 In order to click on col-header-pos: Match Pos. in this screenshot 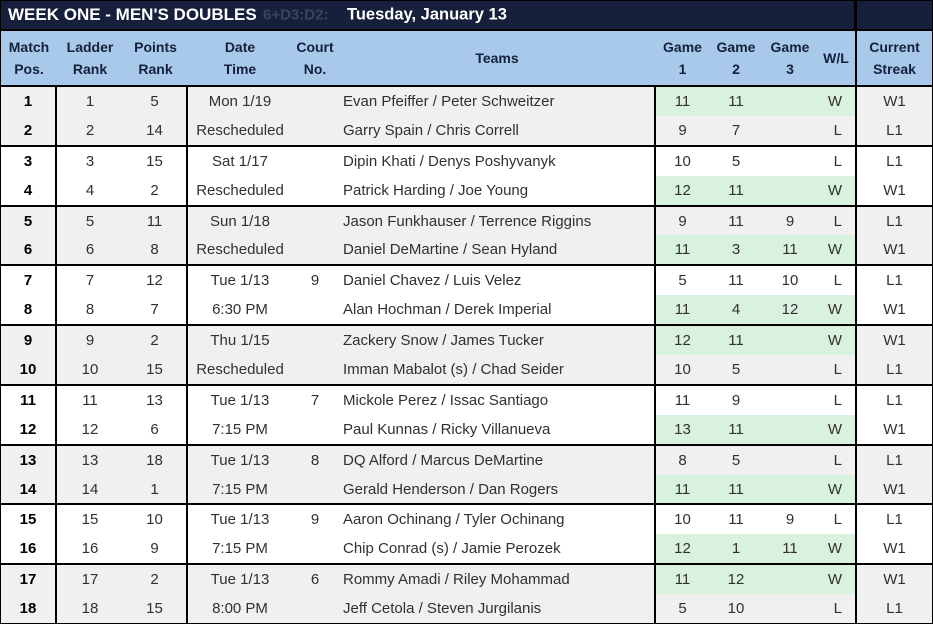, I will do `click(29, 58)`.